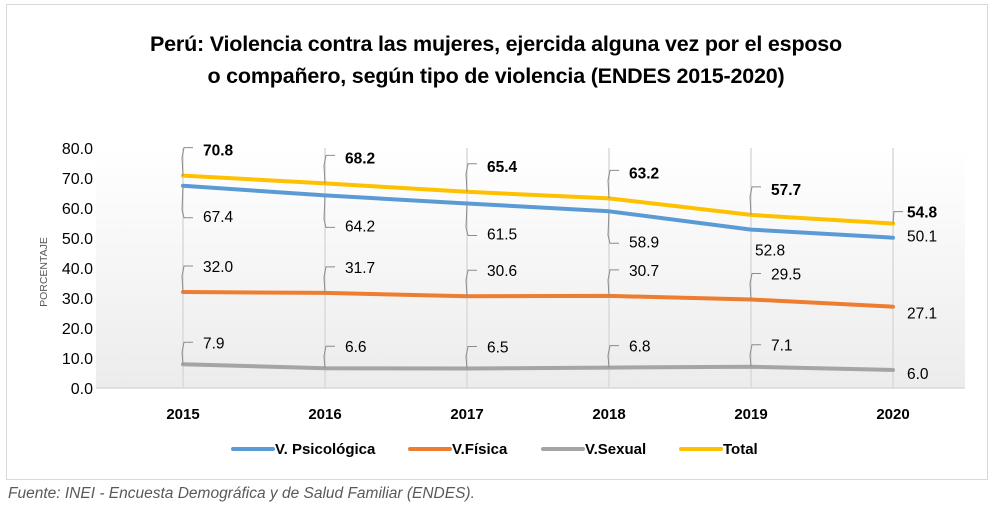 This screenshot has height=509, width=992. Describe the element at coordinates (538, 299) in the screenshot. I see `series-line-v-f-sica` at that location.